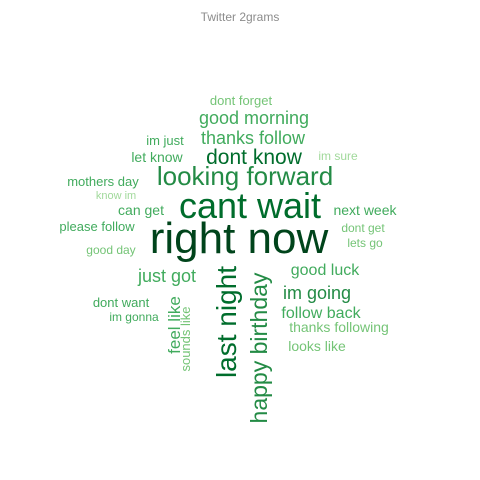 The image size is (480, 480). Describe the element at coordinates (254, 118) in the screenshot. I see `word-good-morning: good morning` at that location.